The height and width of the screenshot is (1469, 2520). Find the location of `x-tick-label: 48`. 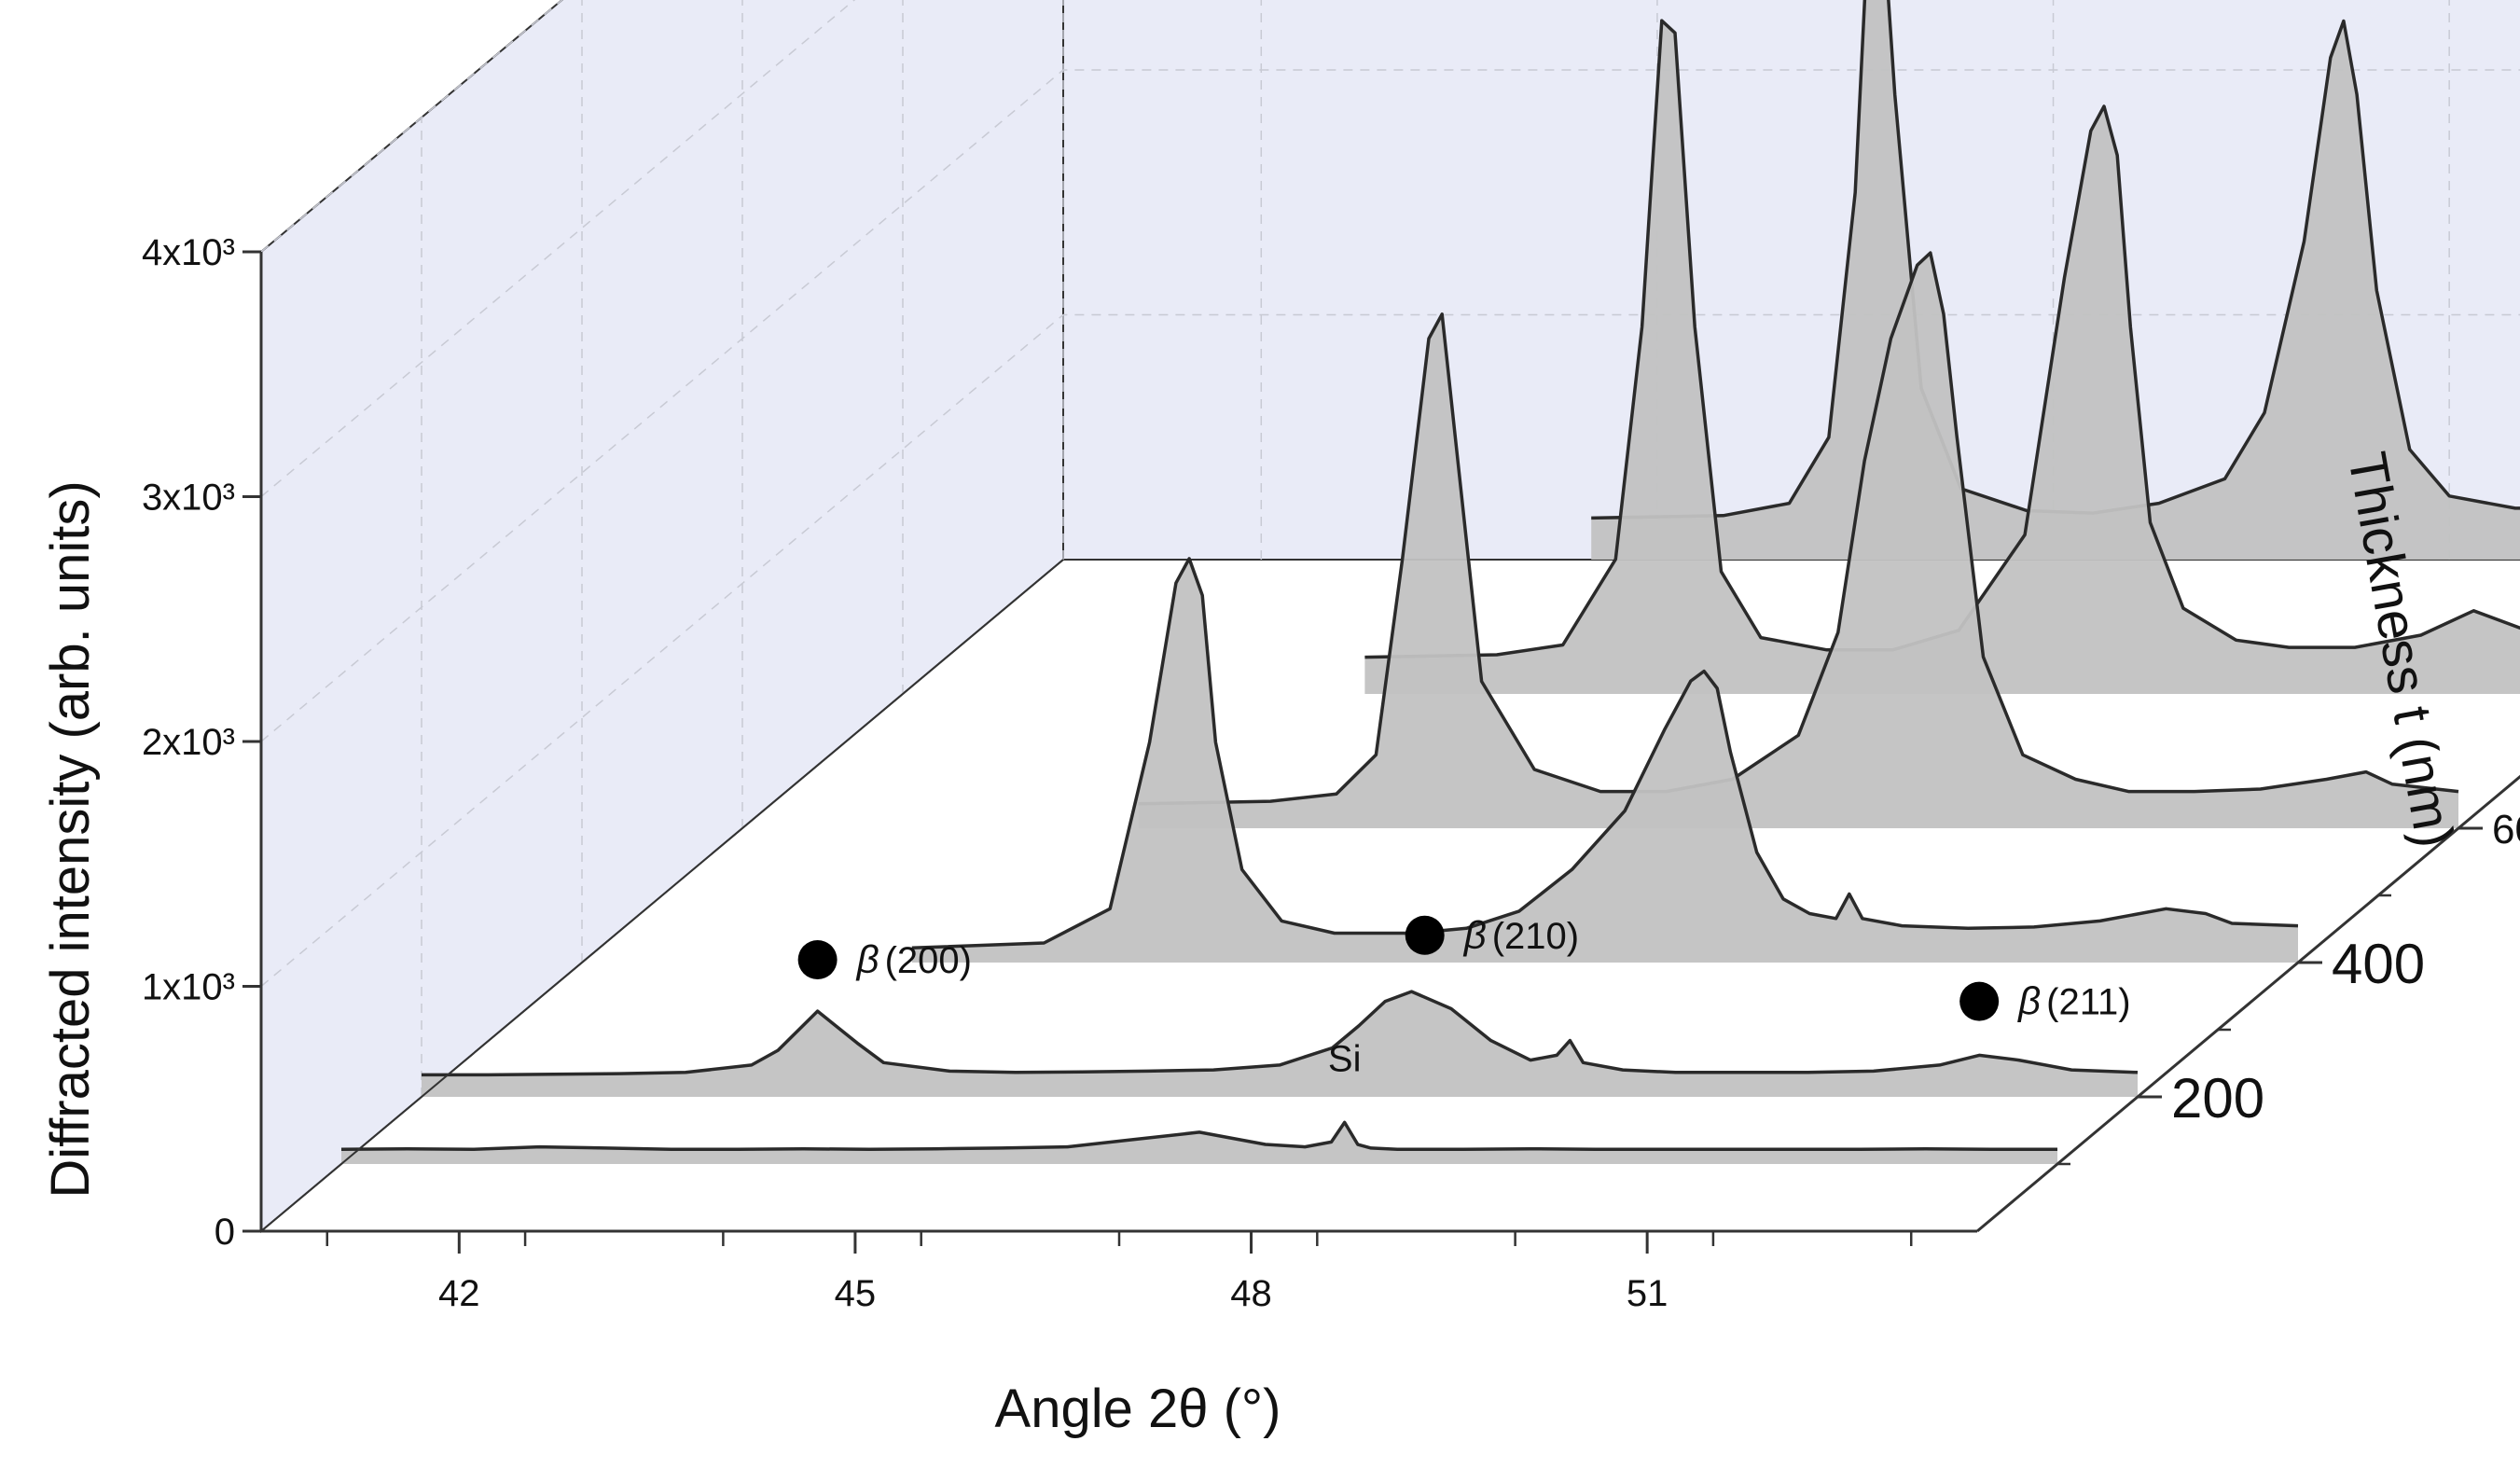

x-tick-label: 48 is located at coordinates (1251, 1293).